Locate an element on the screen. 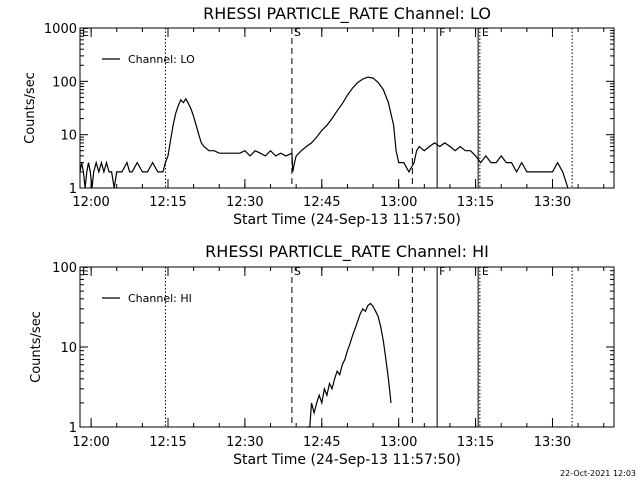 This screenshot has height=480, width=640. legend-label: Channel: LO is located at coordinates (161, 59).